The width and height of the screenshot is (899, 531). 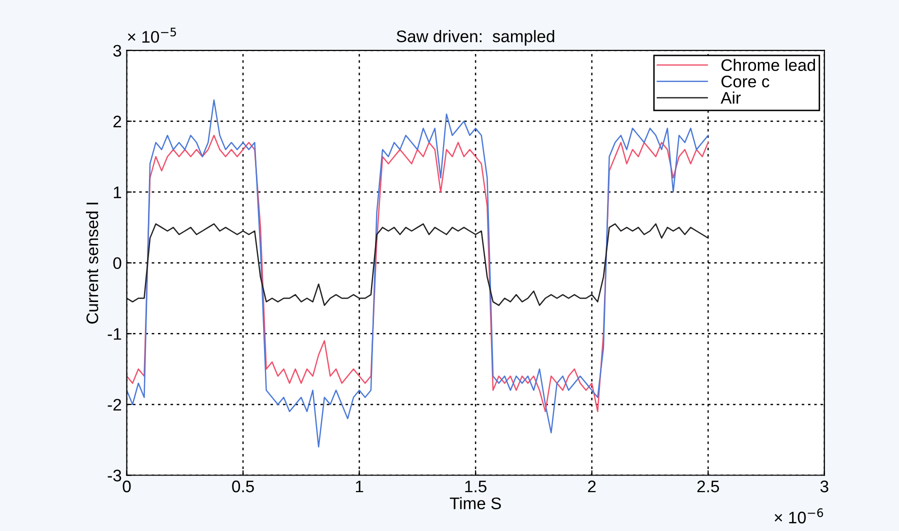 I want to click on y-tick-label: 1, so click(x=118, y=192).